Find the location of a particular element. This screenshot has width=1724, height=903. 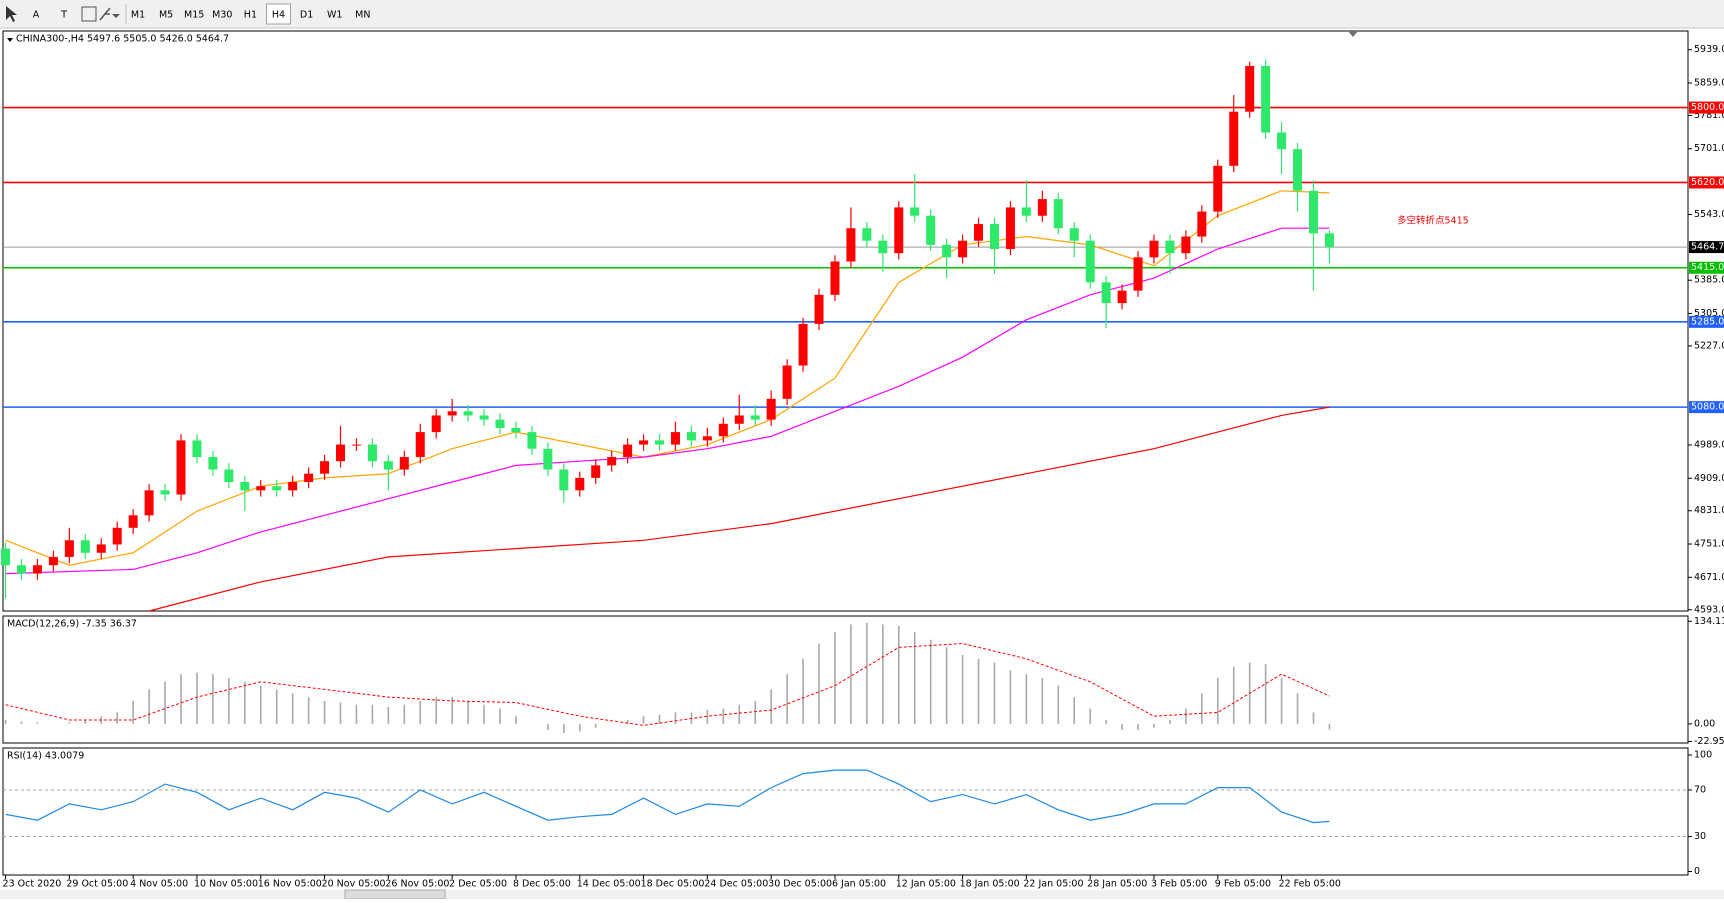

shift-marker is located at coordinates (1353, 34).